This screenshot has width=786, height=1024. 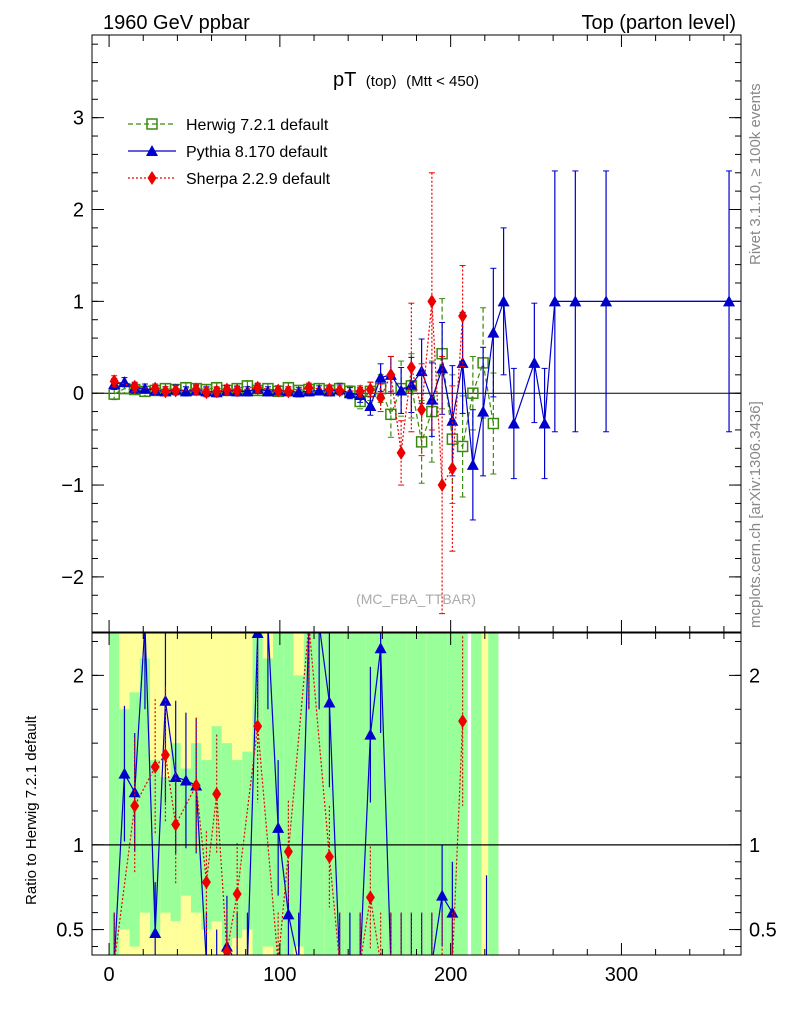 What do you see at coordinates (78, 302) in the screenshot?
I see `main-ytick-label: 1` at bounding box center [78, 302].